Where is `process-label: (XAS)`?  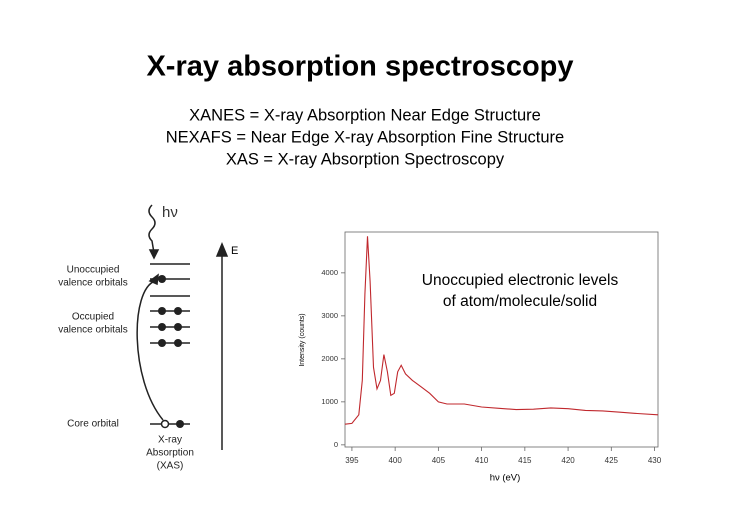
process-label: (XAS) is located at coordinates (170, 466).